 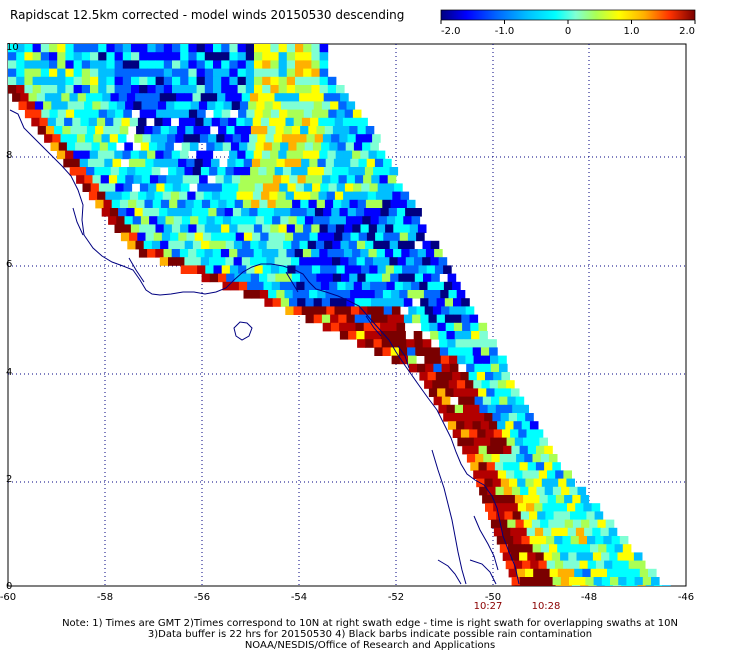 I want to click on colorbar-tick-label: 2.0, so click(x=687, y=31).